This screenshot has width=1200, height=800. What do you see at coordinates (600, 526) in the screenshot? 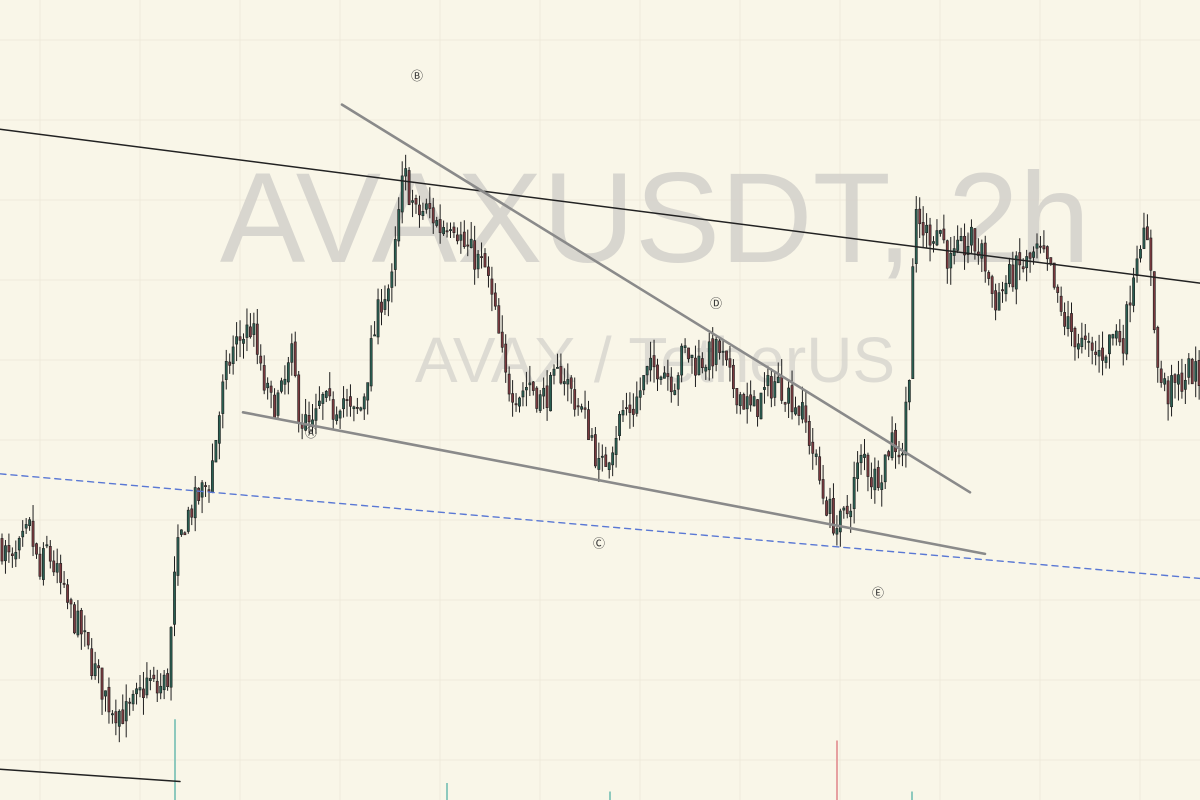
I see `trendline-support` at bounding box center [600, 526].